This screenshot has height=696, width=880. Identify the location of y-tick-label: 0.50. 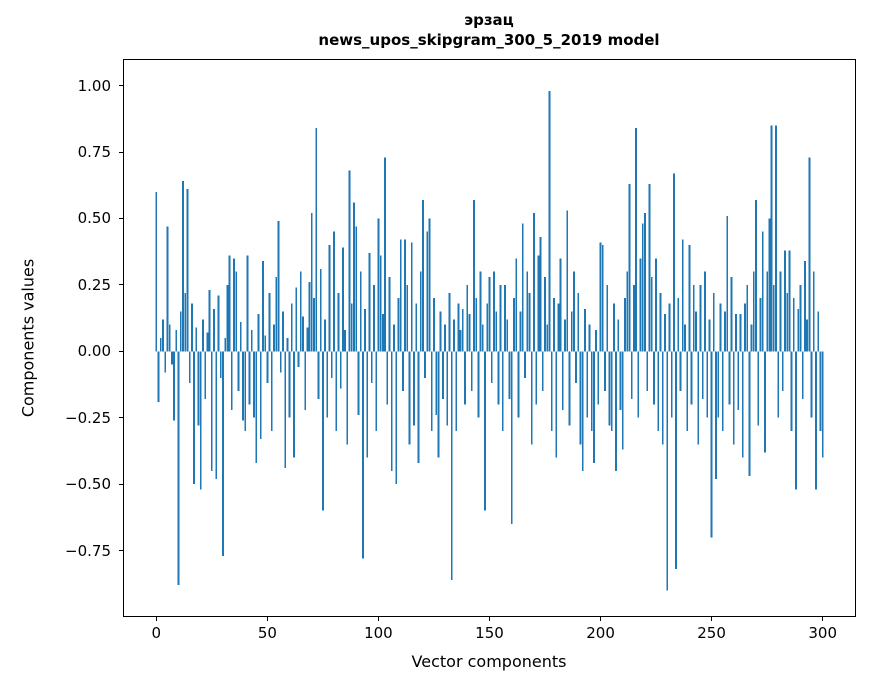
(94, 218).